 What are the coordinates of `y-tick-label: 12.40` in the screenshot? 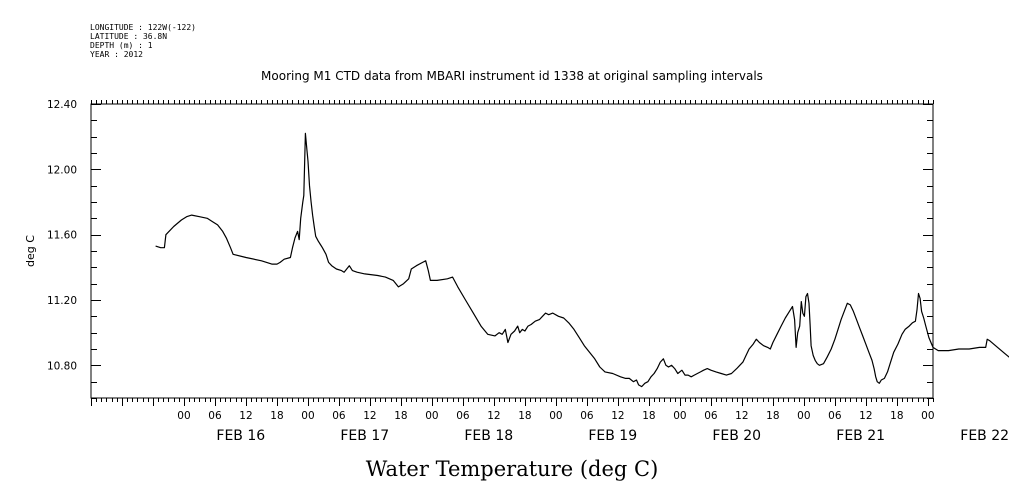 It's located at (62, 105).